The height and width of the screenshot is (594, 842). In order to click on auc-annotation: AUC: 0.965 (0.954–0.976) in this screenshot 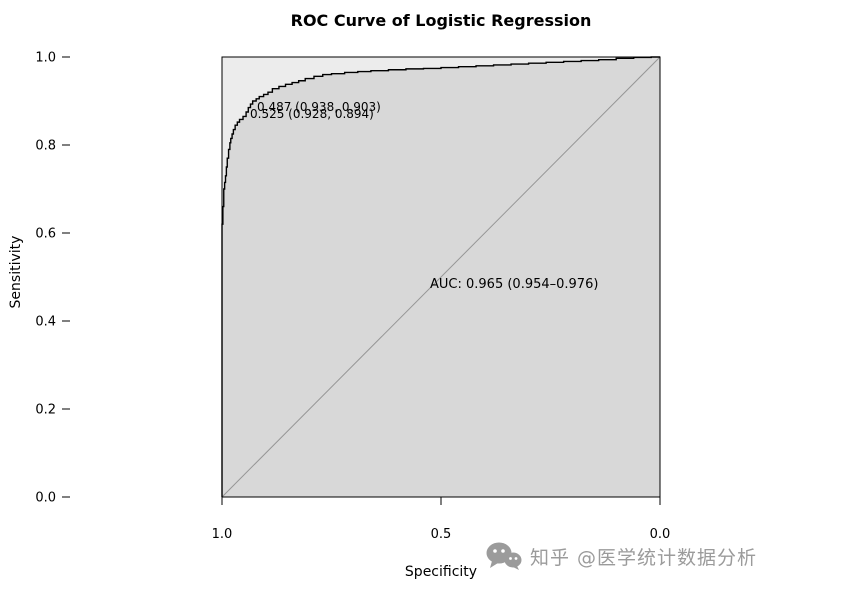, I will do `click(514, 284)`.